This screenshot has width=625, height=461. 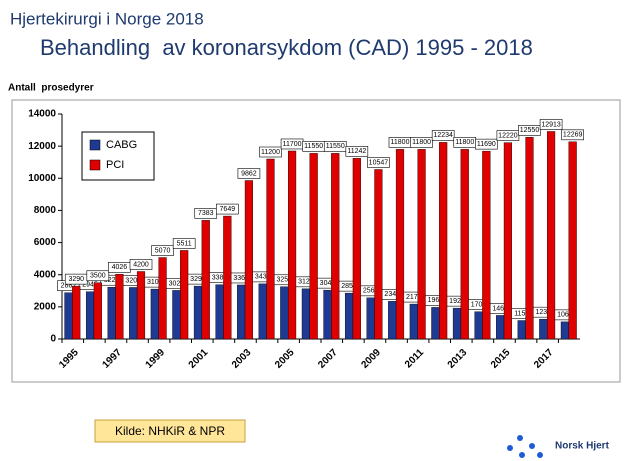 I want to click on value-label: 3250, so click(x=285, y=280).